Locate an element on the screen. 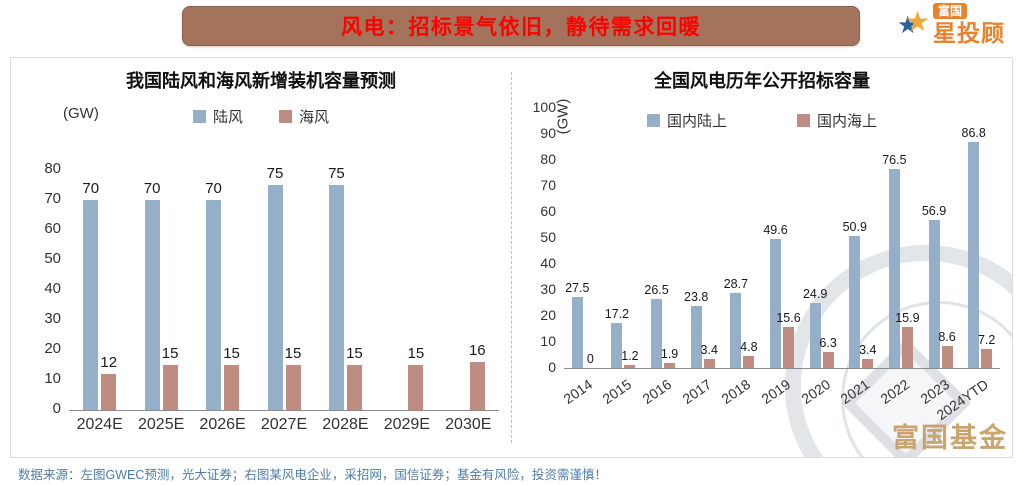 The height and width of the screenshot is (485, 1021). bar-offshore-2026E is located at coordinates (232, 387).